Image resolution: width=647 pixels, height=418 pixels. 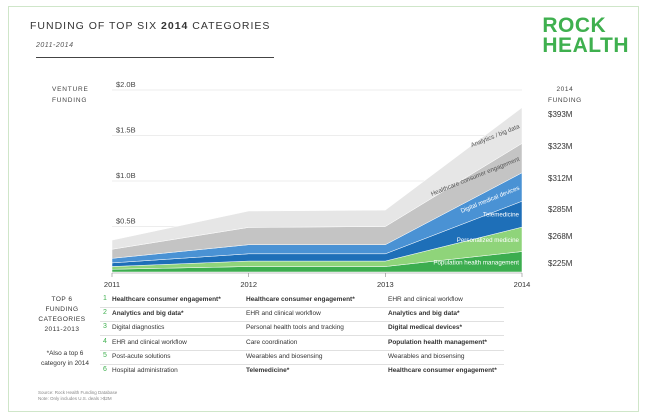 I want to click on table-cell-3-1: EHR and clinical workflow, so click(x=425, y=299).